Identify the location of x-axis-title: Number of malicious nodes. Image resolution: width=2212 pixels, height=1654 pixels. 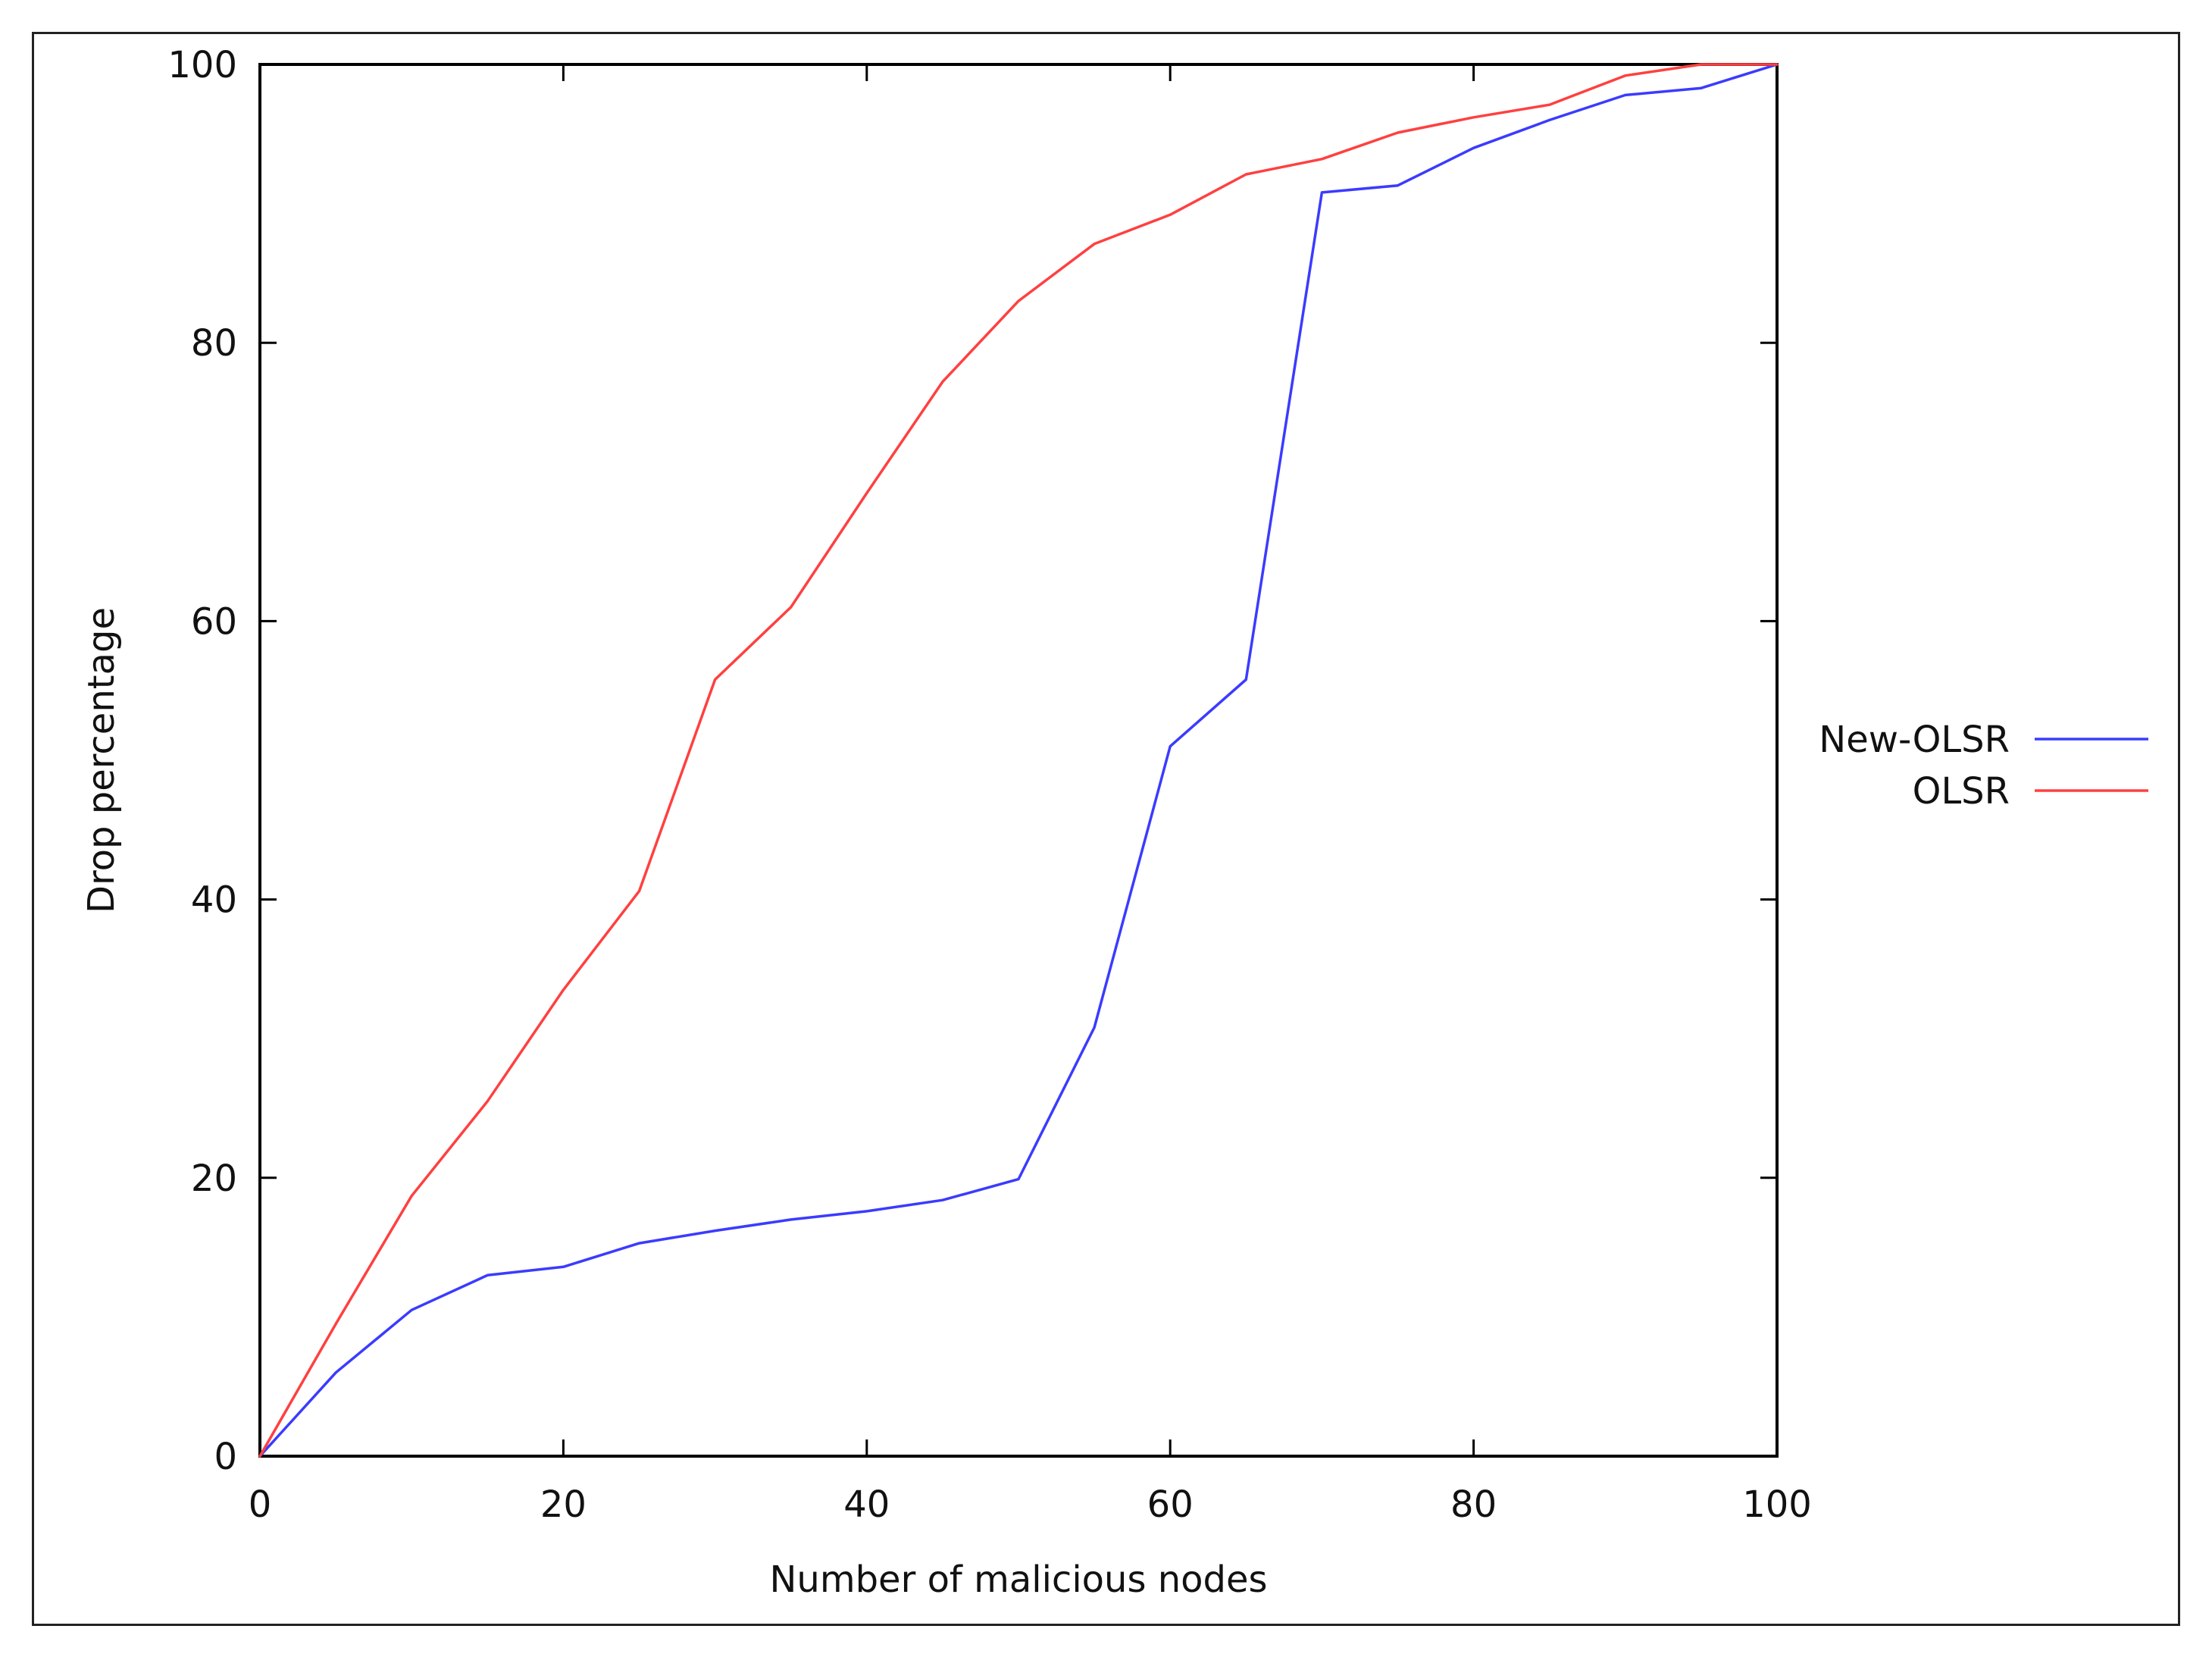
(1018, 1579).